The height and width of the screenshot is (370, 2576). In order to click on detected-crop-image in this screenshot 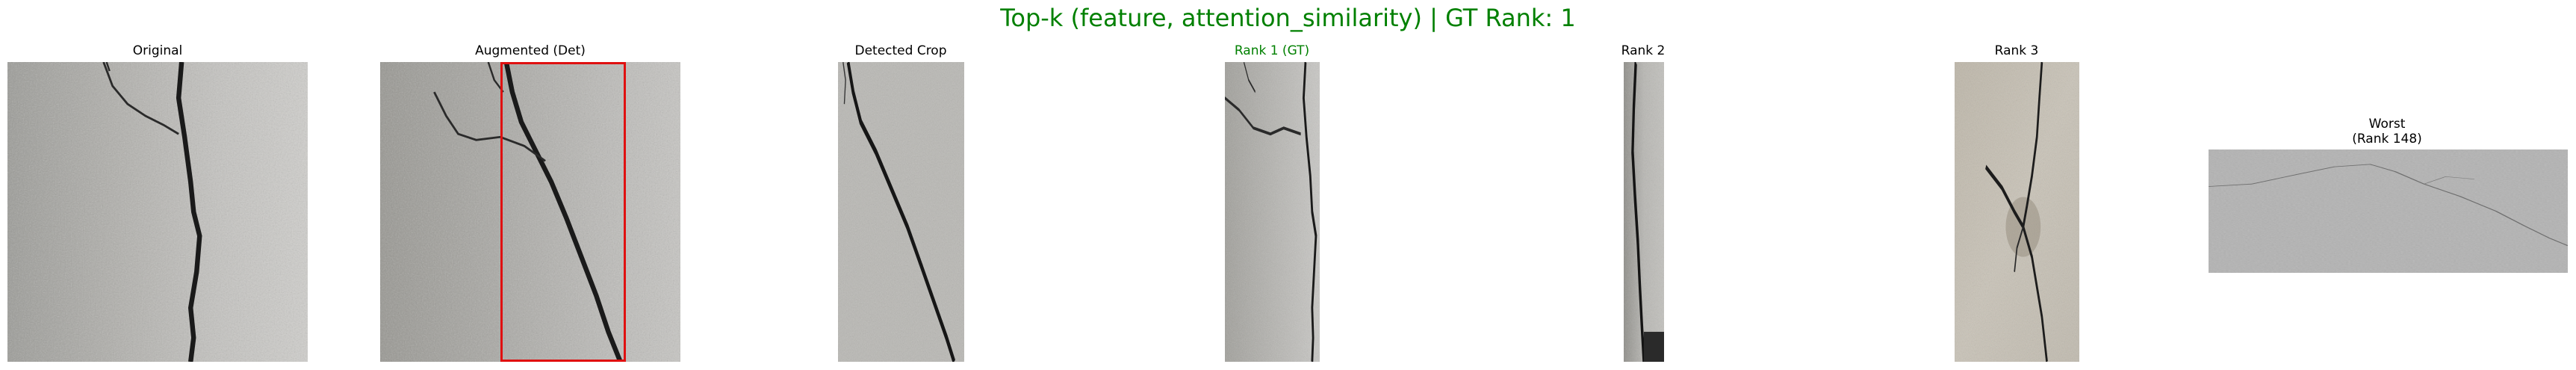, I will do `click(901, 212)`.